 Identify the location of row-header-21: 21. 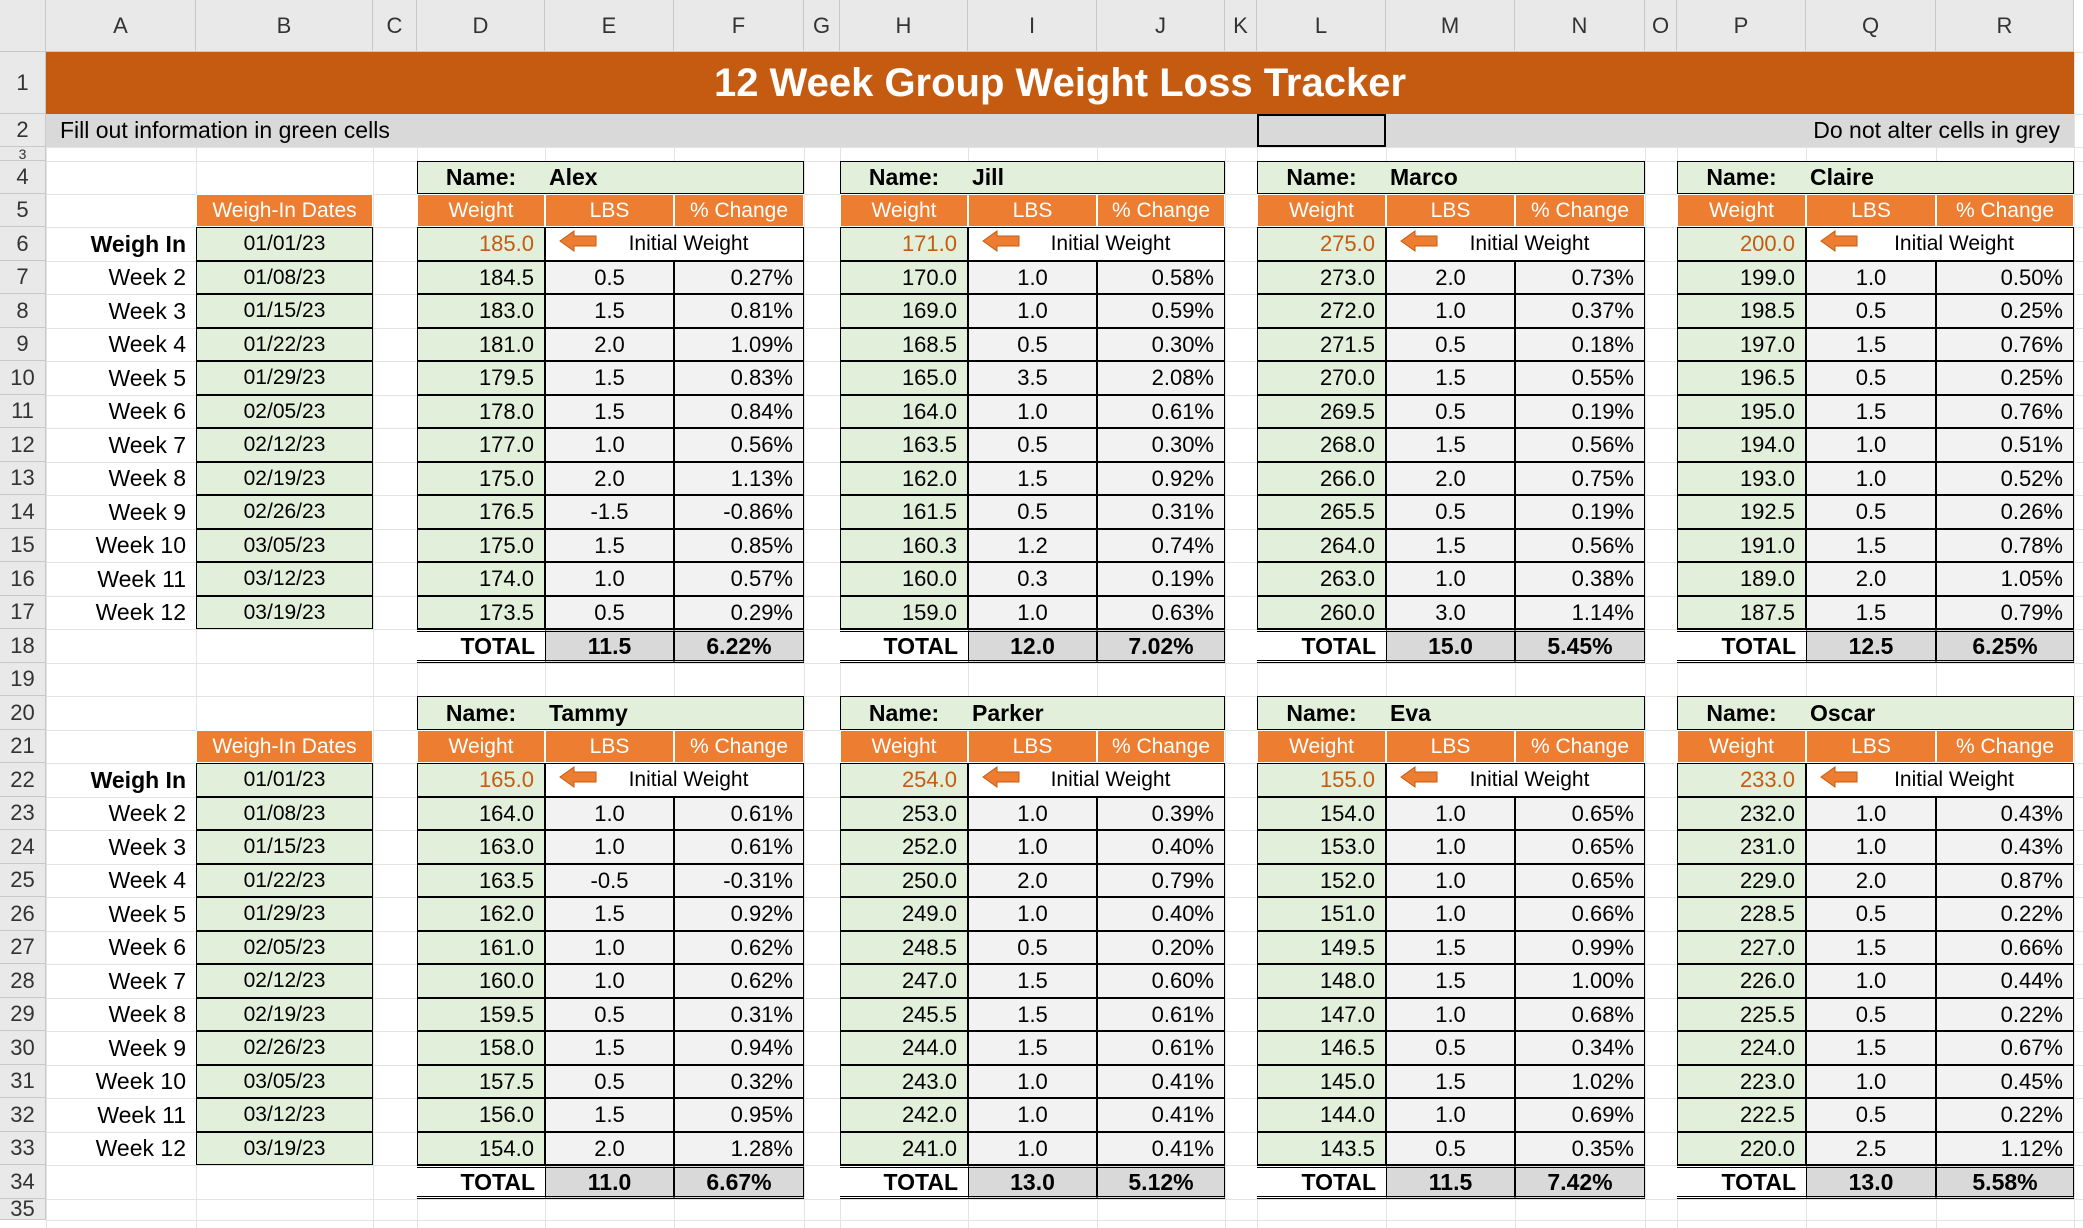
(23, 746).